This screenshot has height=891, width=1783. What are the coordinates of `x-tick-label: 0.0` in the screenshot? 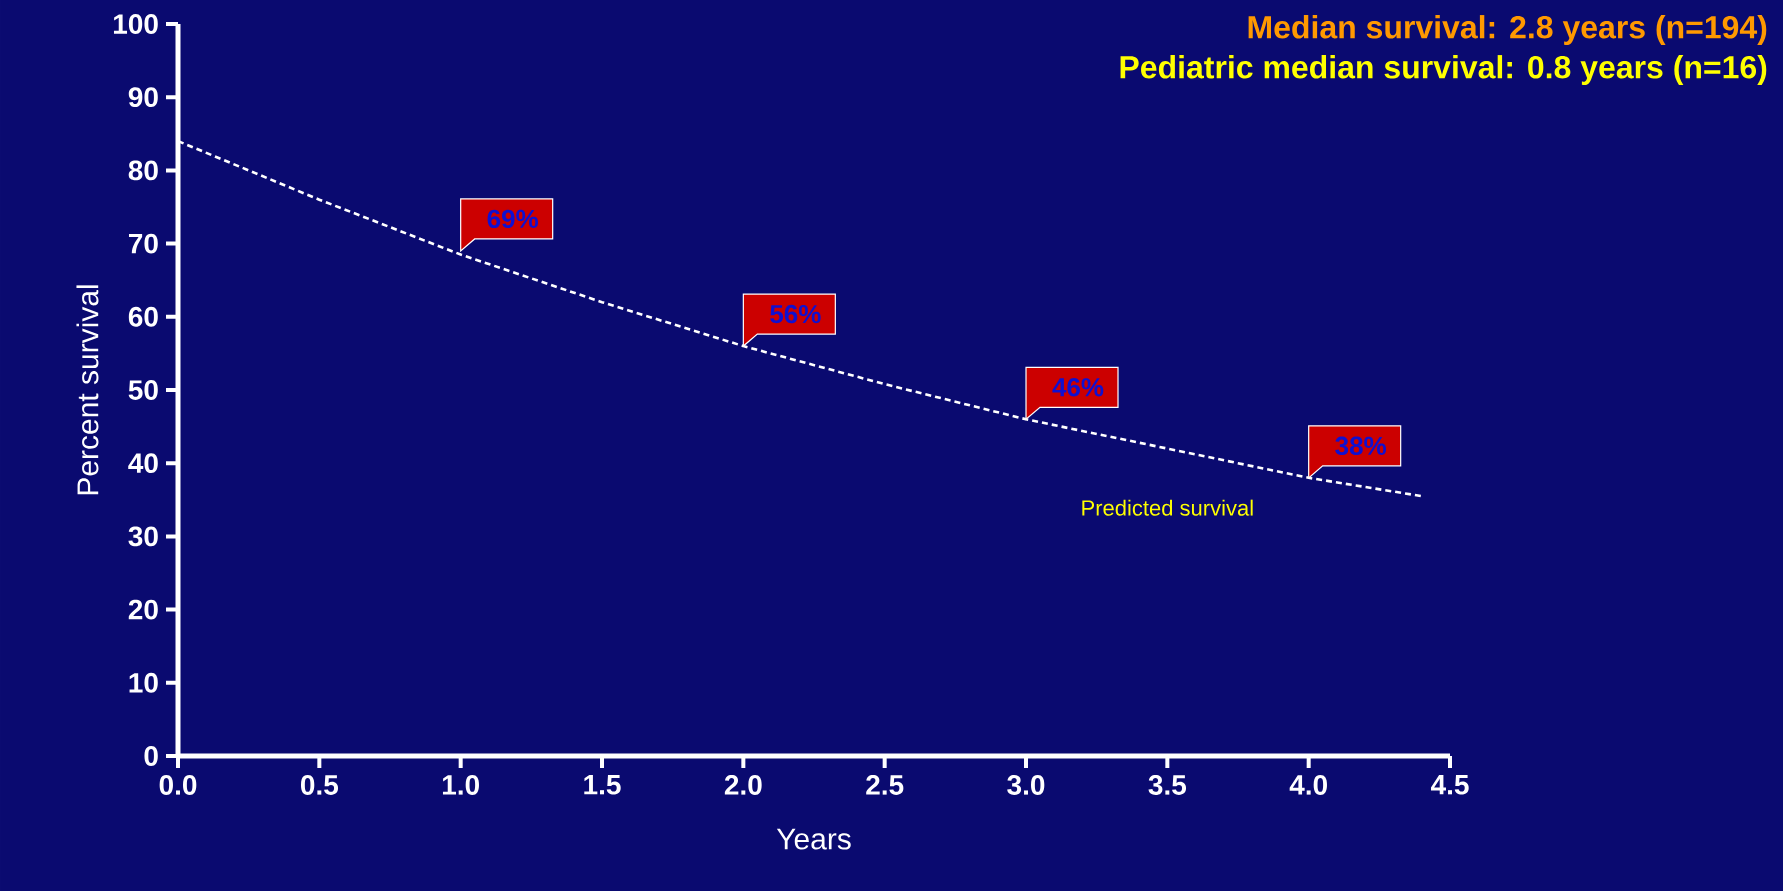 It's located at (178, 785).